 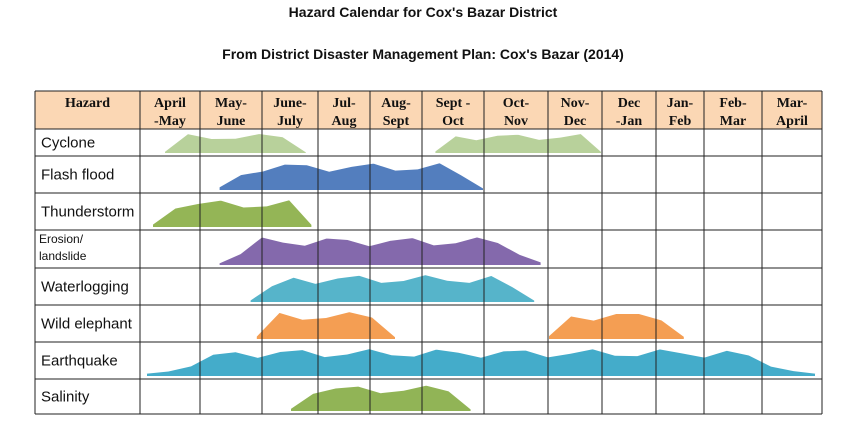 I want to click on hazard-label: Flash flood, so click(x=77, y=175).